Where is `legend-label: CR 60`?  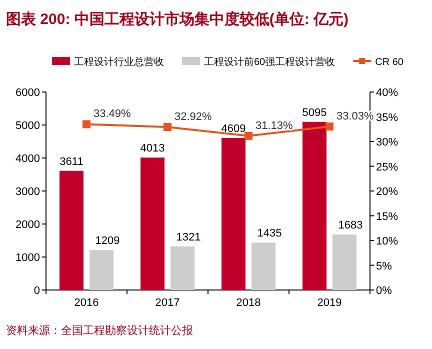
legend-label: CR 60 is located at coordinates (389, 62).